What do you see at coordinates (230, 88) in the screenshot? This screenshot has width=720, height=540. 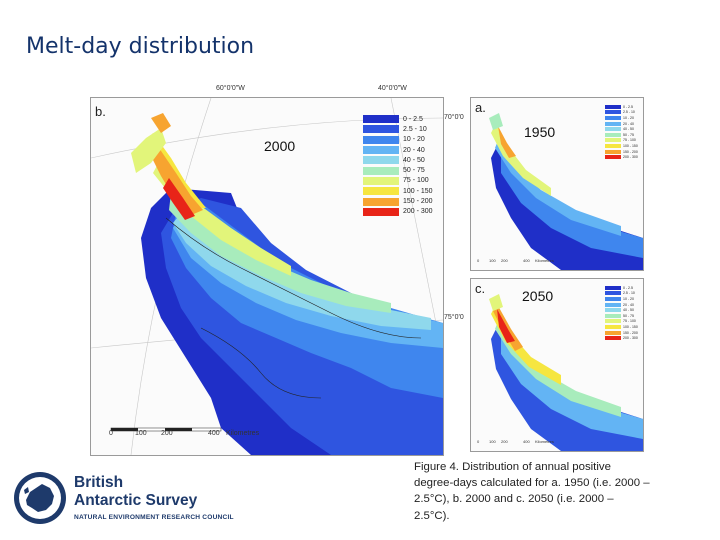 I see `coord-lon-1: 60°0'0"W` at bounding box center [230, 88].